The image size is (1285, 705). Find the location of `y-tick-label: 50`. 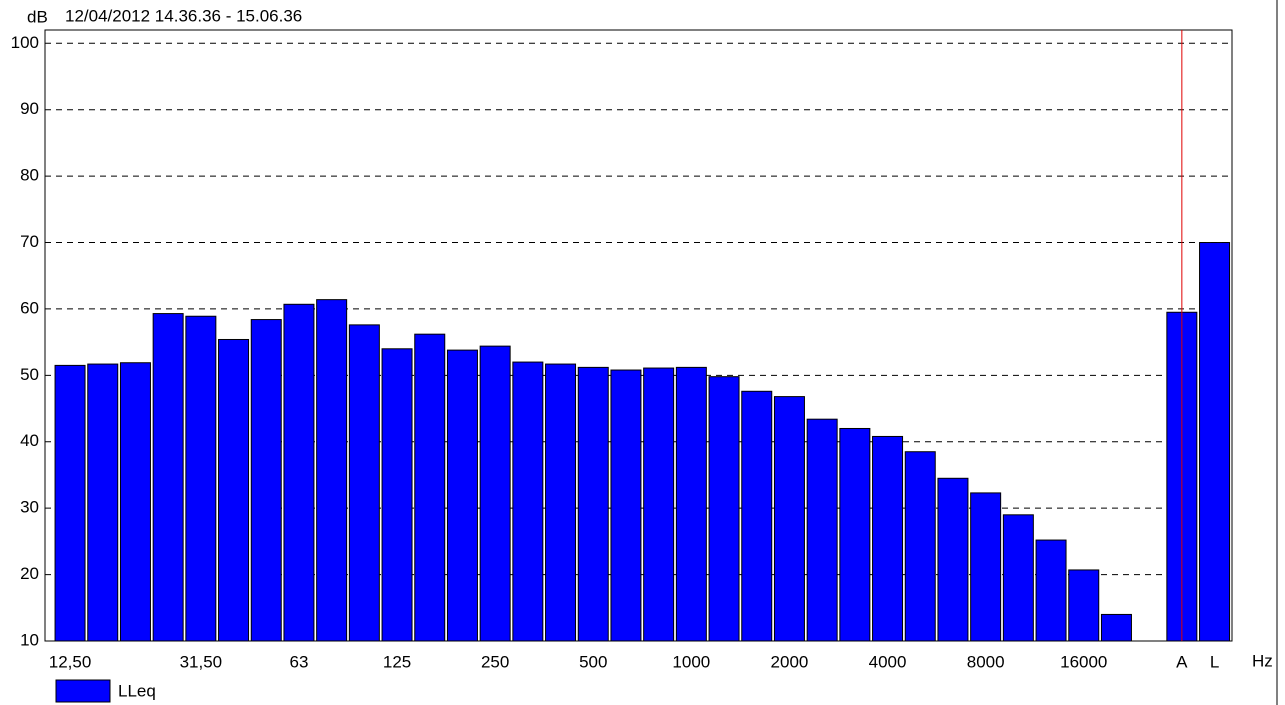

y-tick-label: 50 is located at coordinates (29, 374).